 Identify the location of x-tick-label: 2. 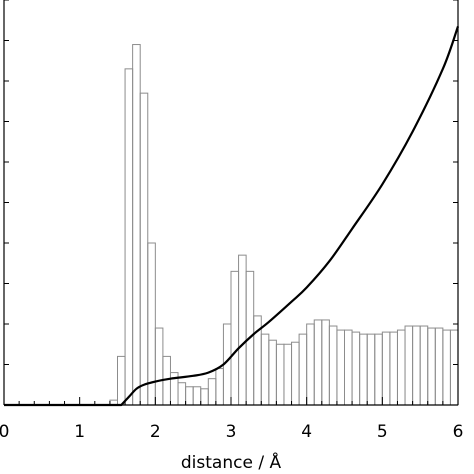
(155, 432).